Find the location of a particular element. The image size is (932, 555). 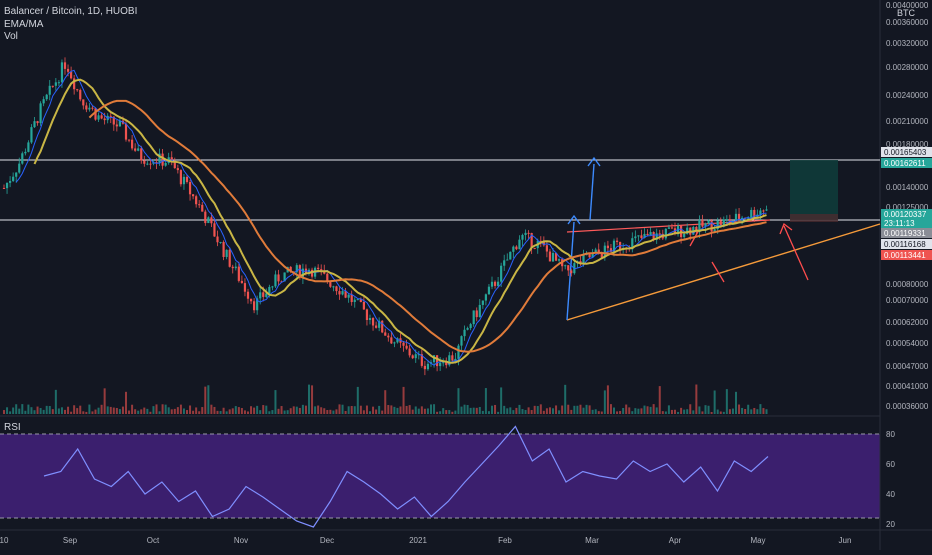

red-arrow-head is located at coordinates (786, 228).